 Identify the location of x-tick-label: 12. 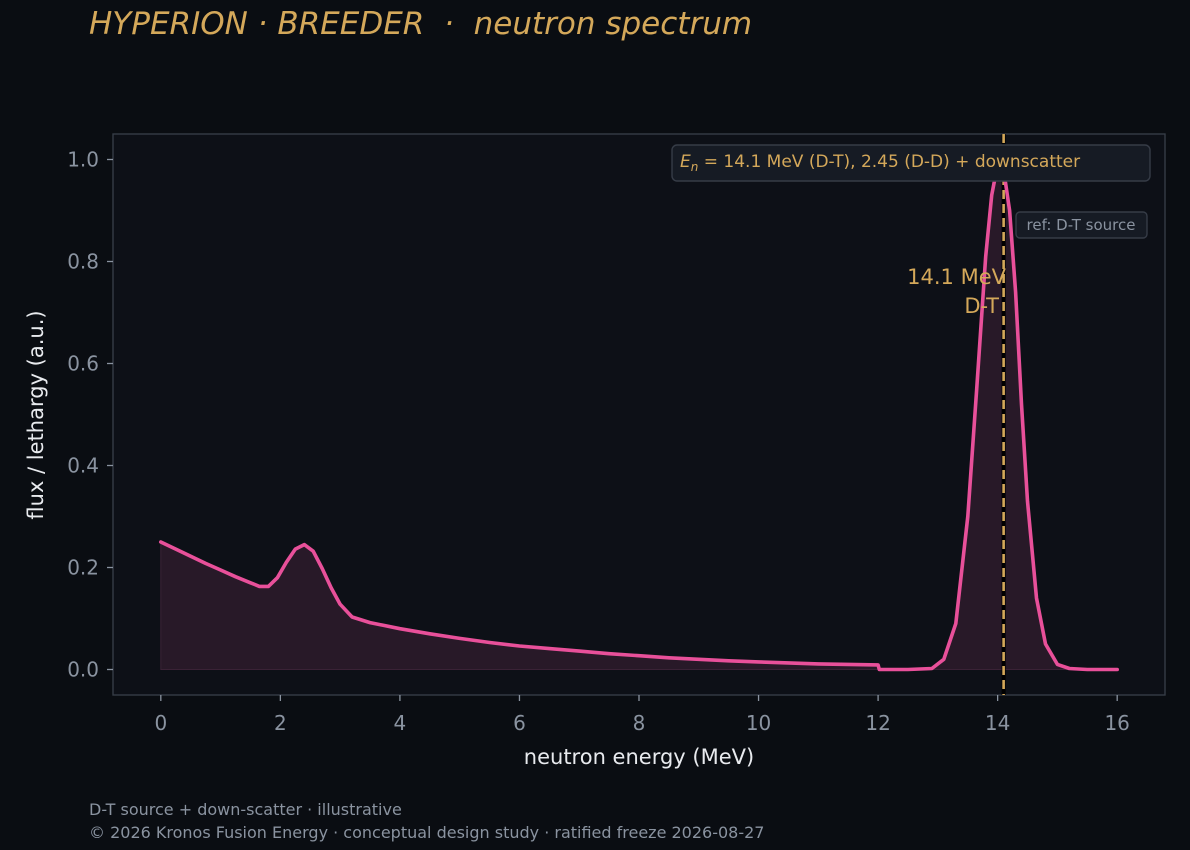
(877, 723).